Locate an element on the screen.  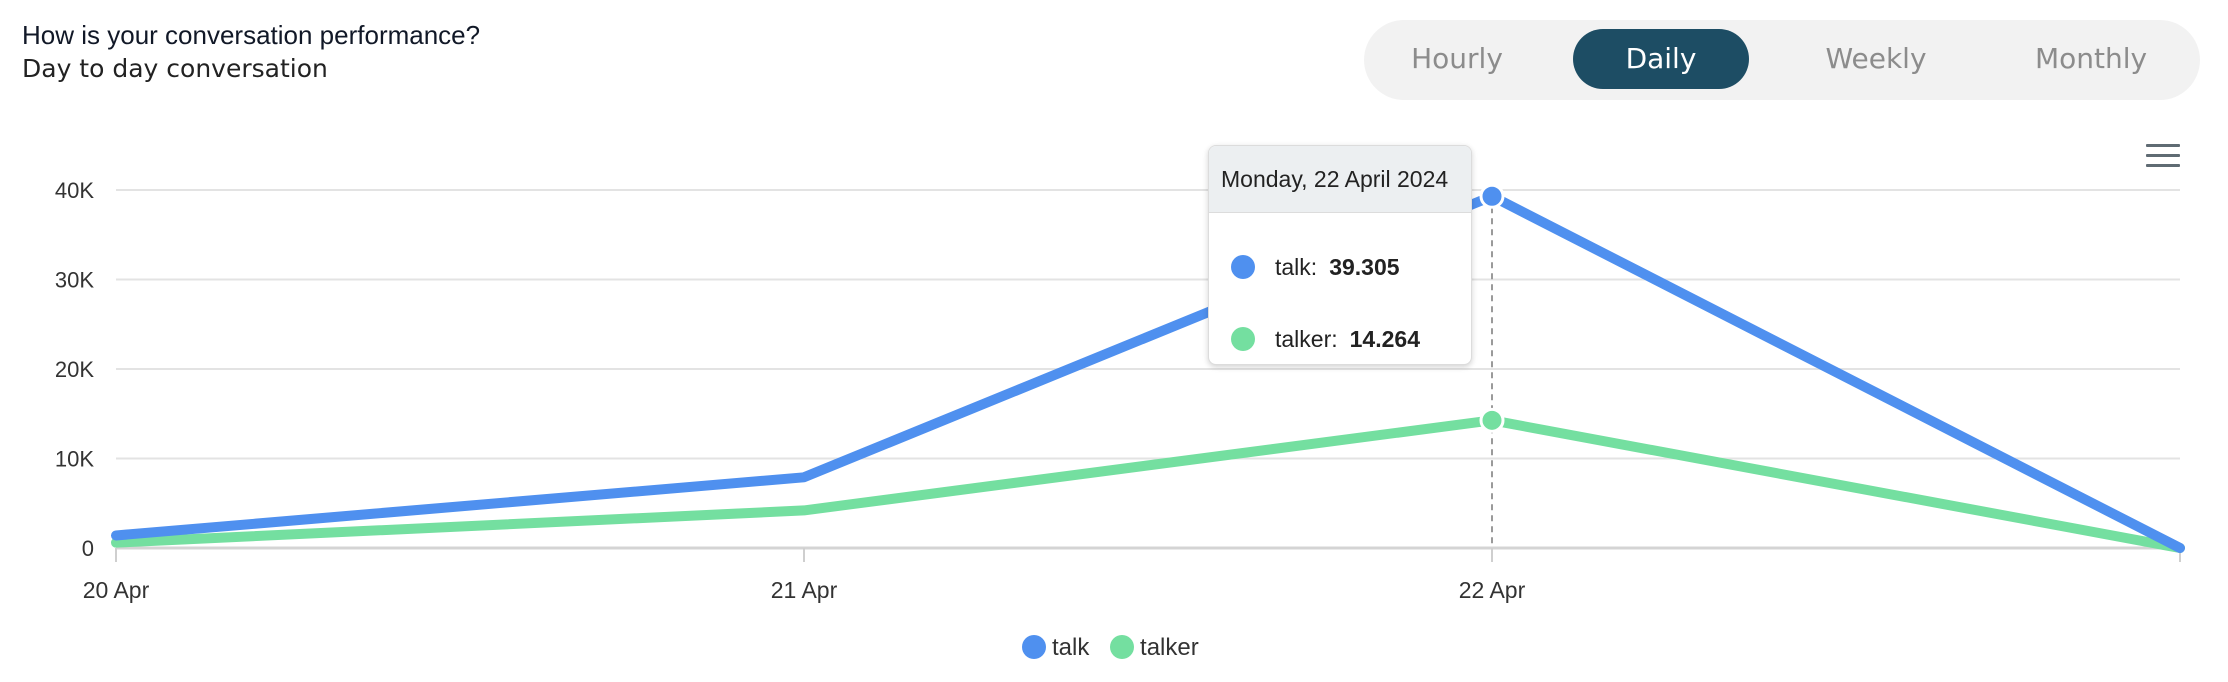
tooltip-row-talker: talker: 14.264 is located at coordinates (1325, 339).